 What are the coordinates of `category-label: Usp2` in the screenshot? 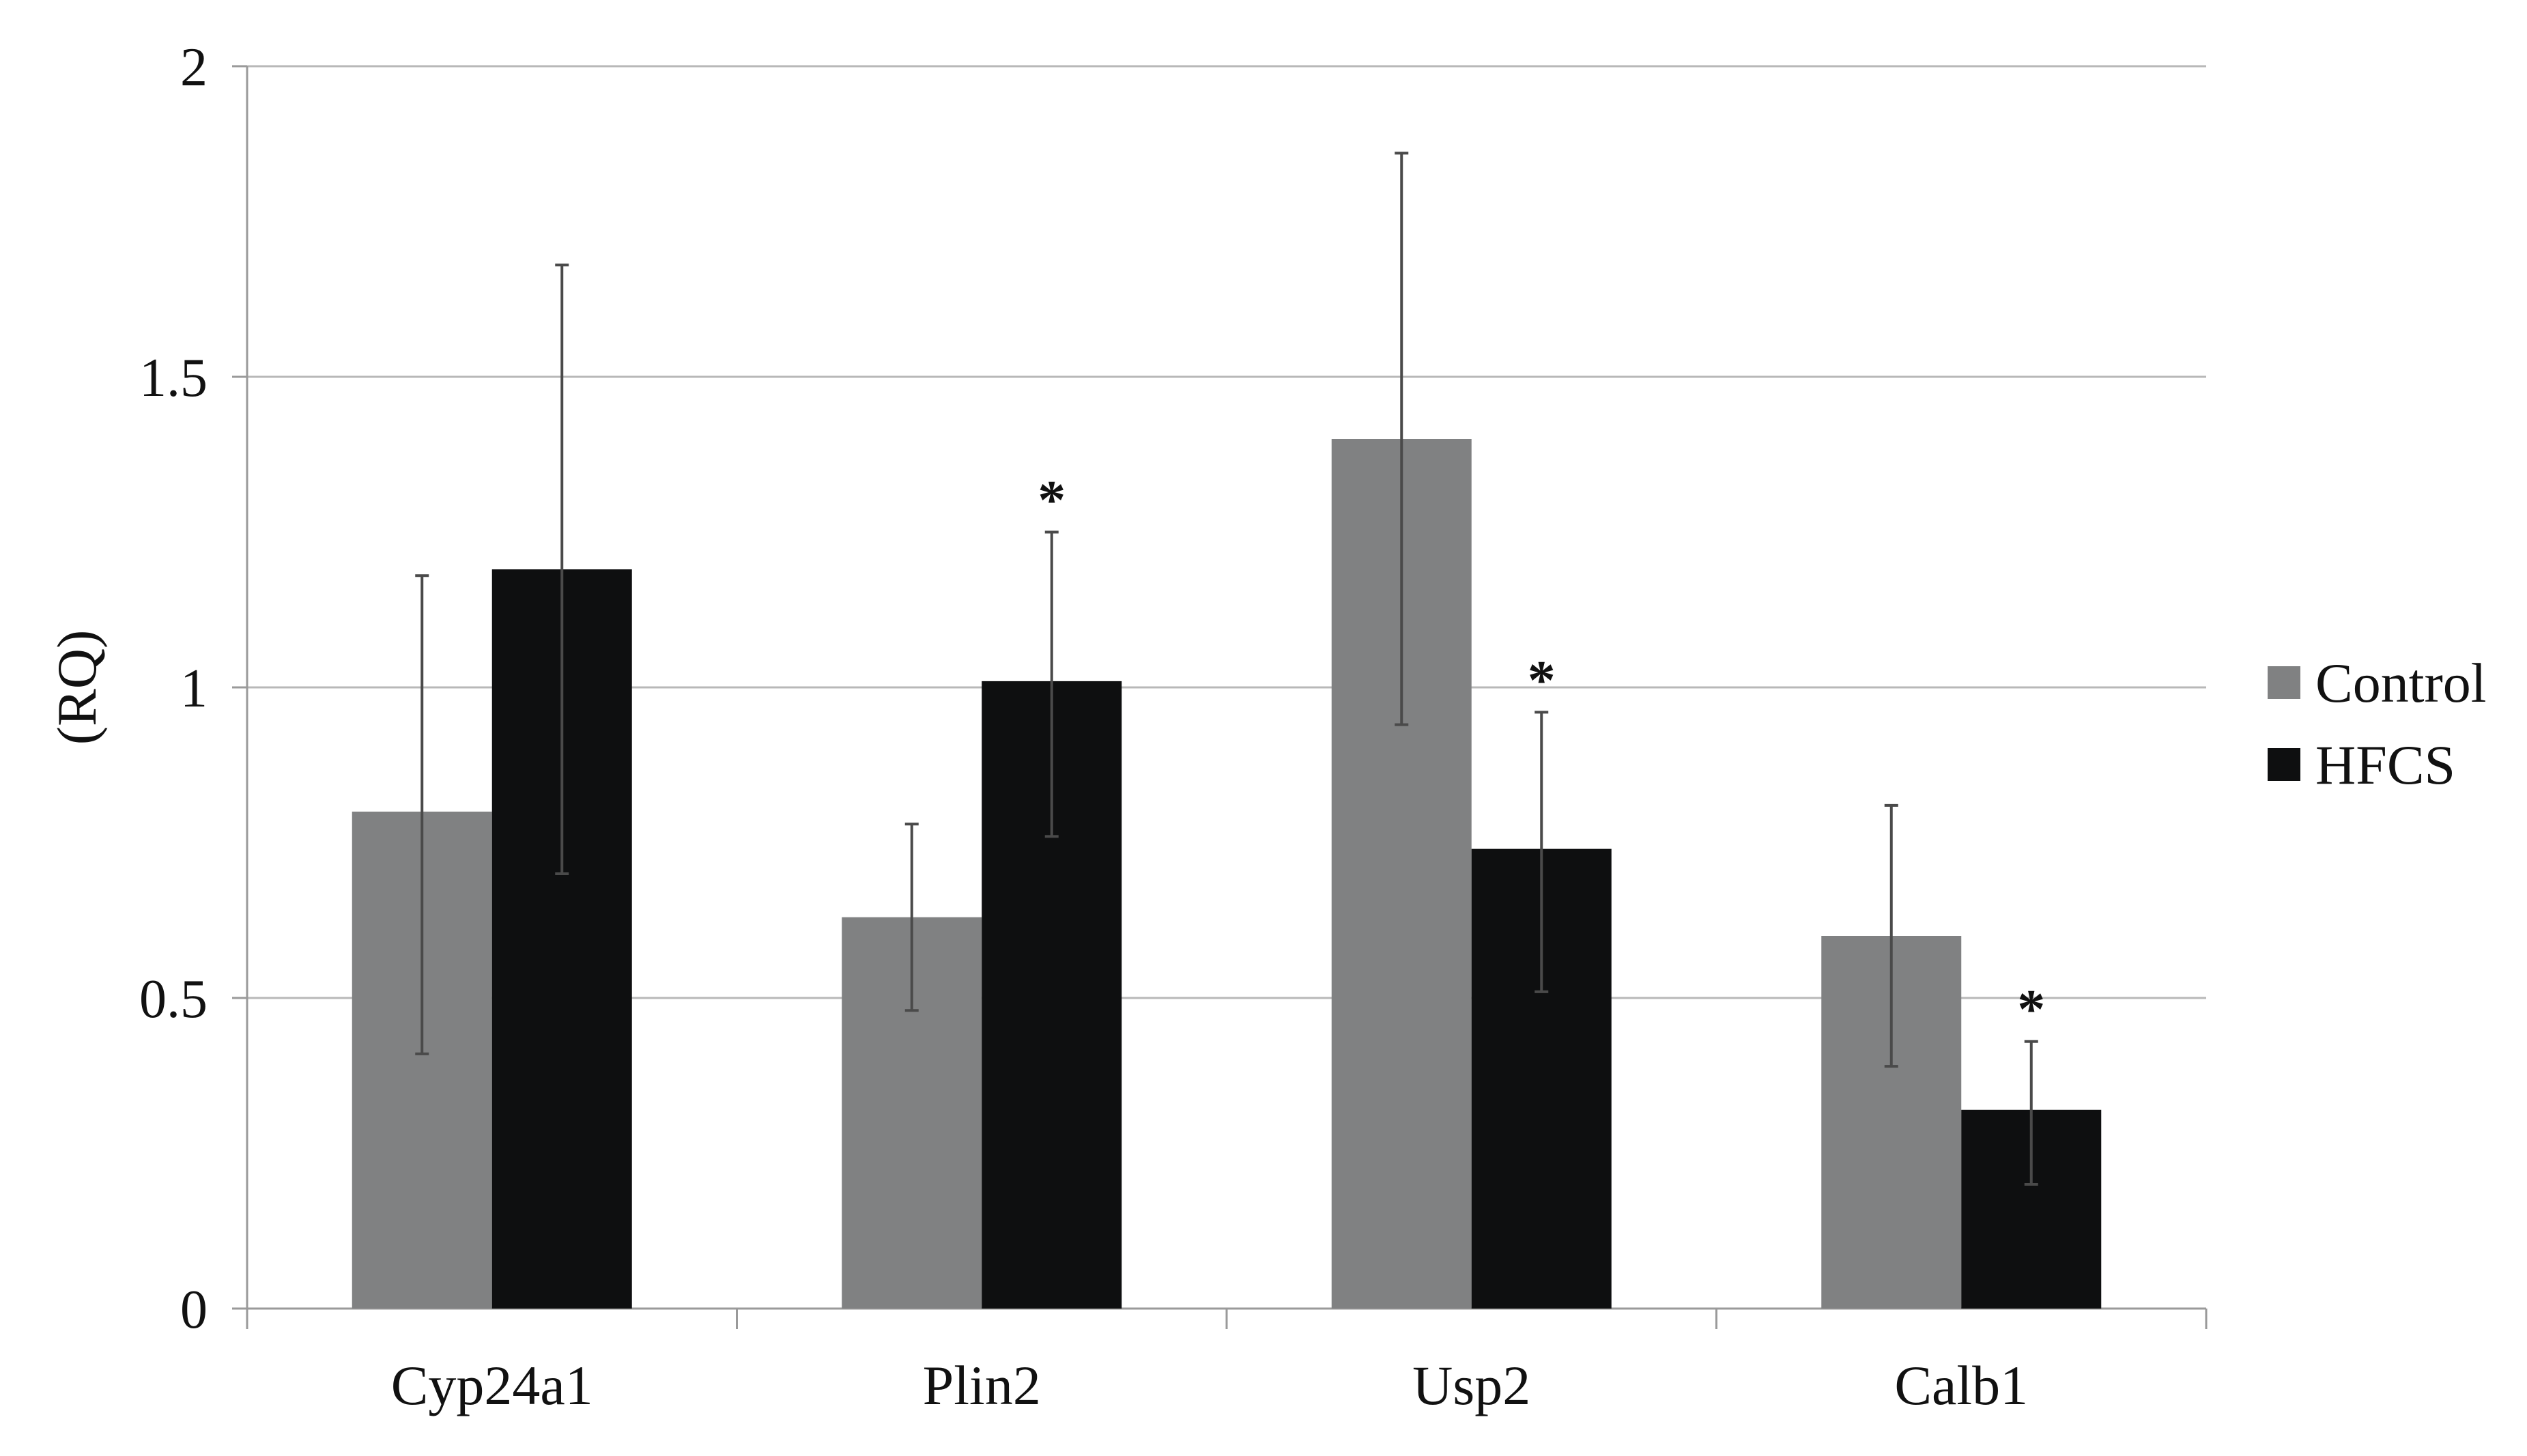 It's located at (1471, 1385).